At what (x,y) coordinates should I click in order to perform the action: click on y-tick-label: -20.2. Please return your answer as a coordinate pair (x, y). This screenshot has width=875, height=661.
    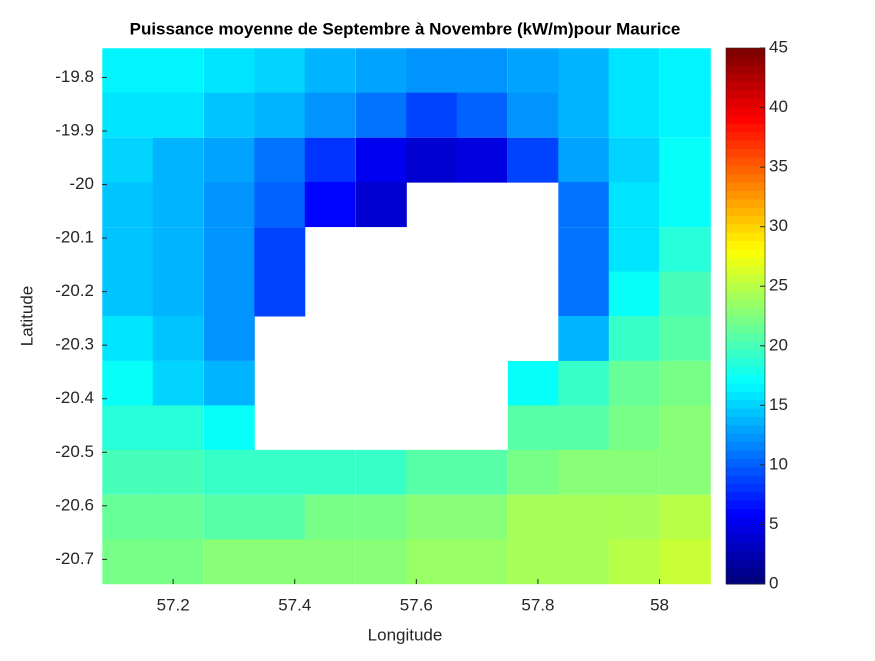
    Looking at the image, I should click on (74, 290).